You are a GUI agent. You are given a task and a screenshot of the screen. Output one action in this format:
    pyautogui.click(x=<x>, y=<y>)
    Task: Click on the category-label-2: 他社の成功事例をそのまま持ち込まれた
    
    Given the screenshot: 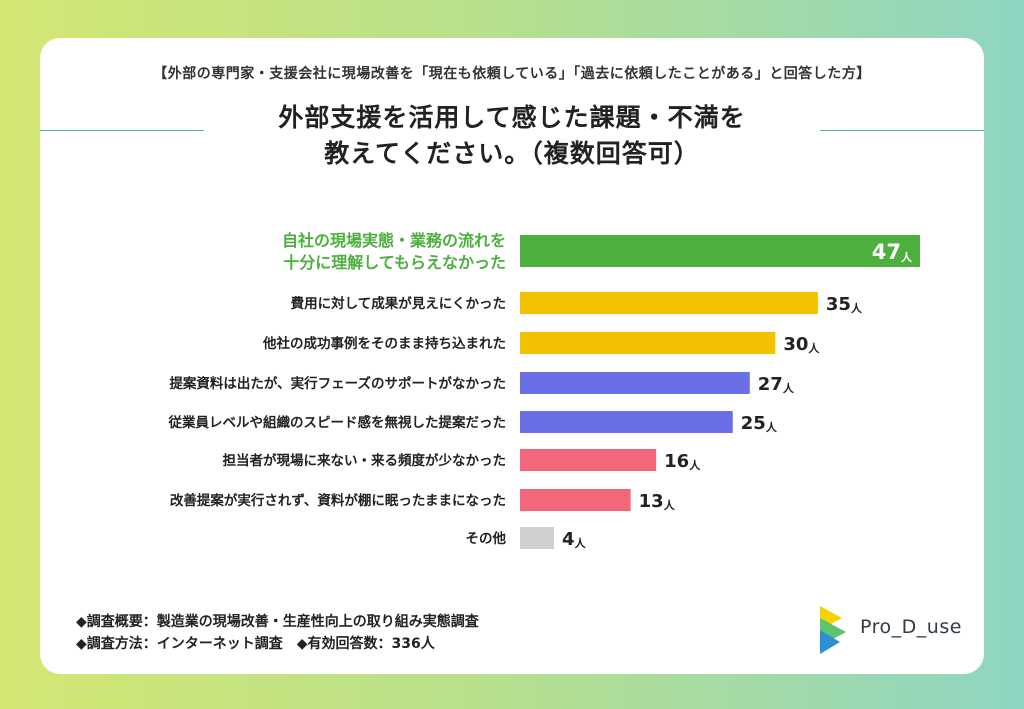 What is the action you would take?
    pyautogui.click(x=384, y=343)
    